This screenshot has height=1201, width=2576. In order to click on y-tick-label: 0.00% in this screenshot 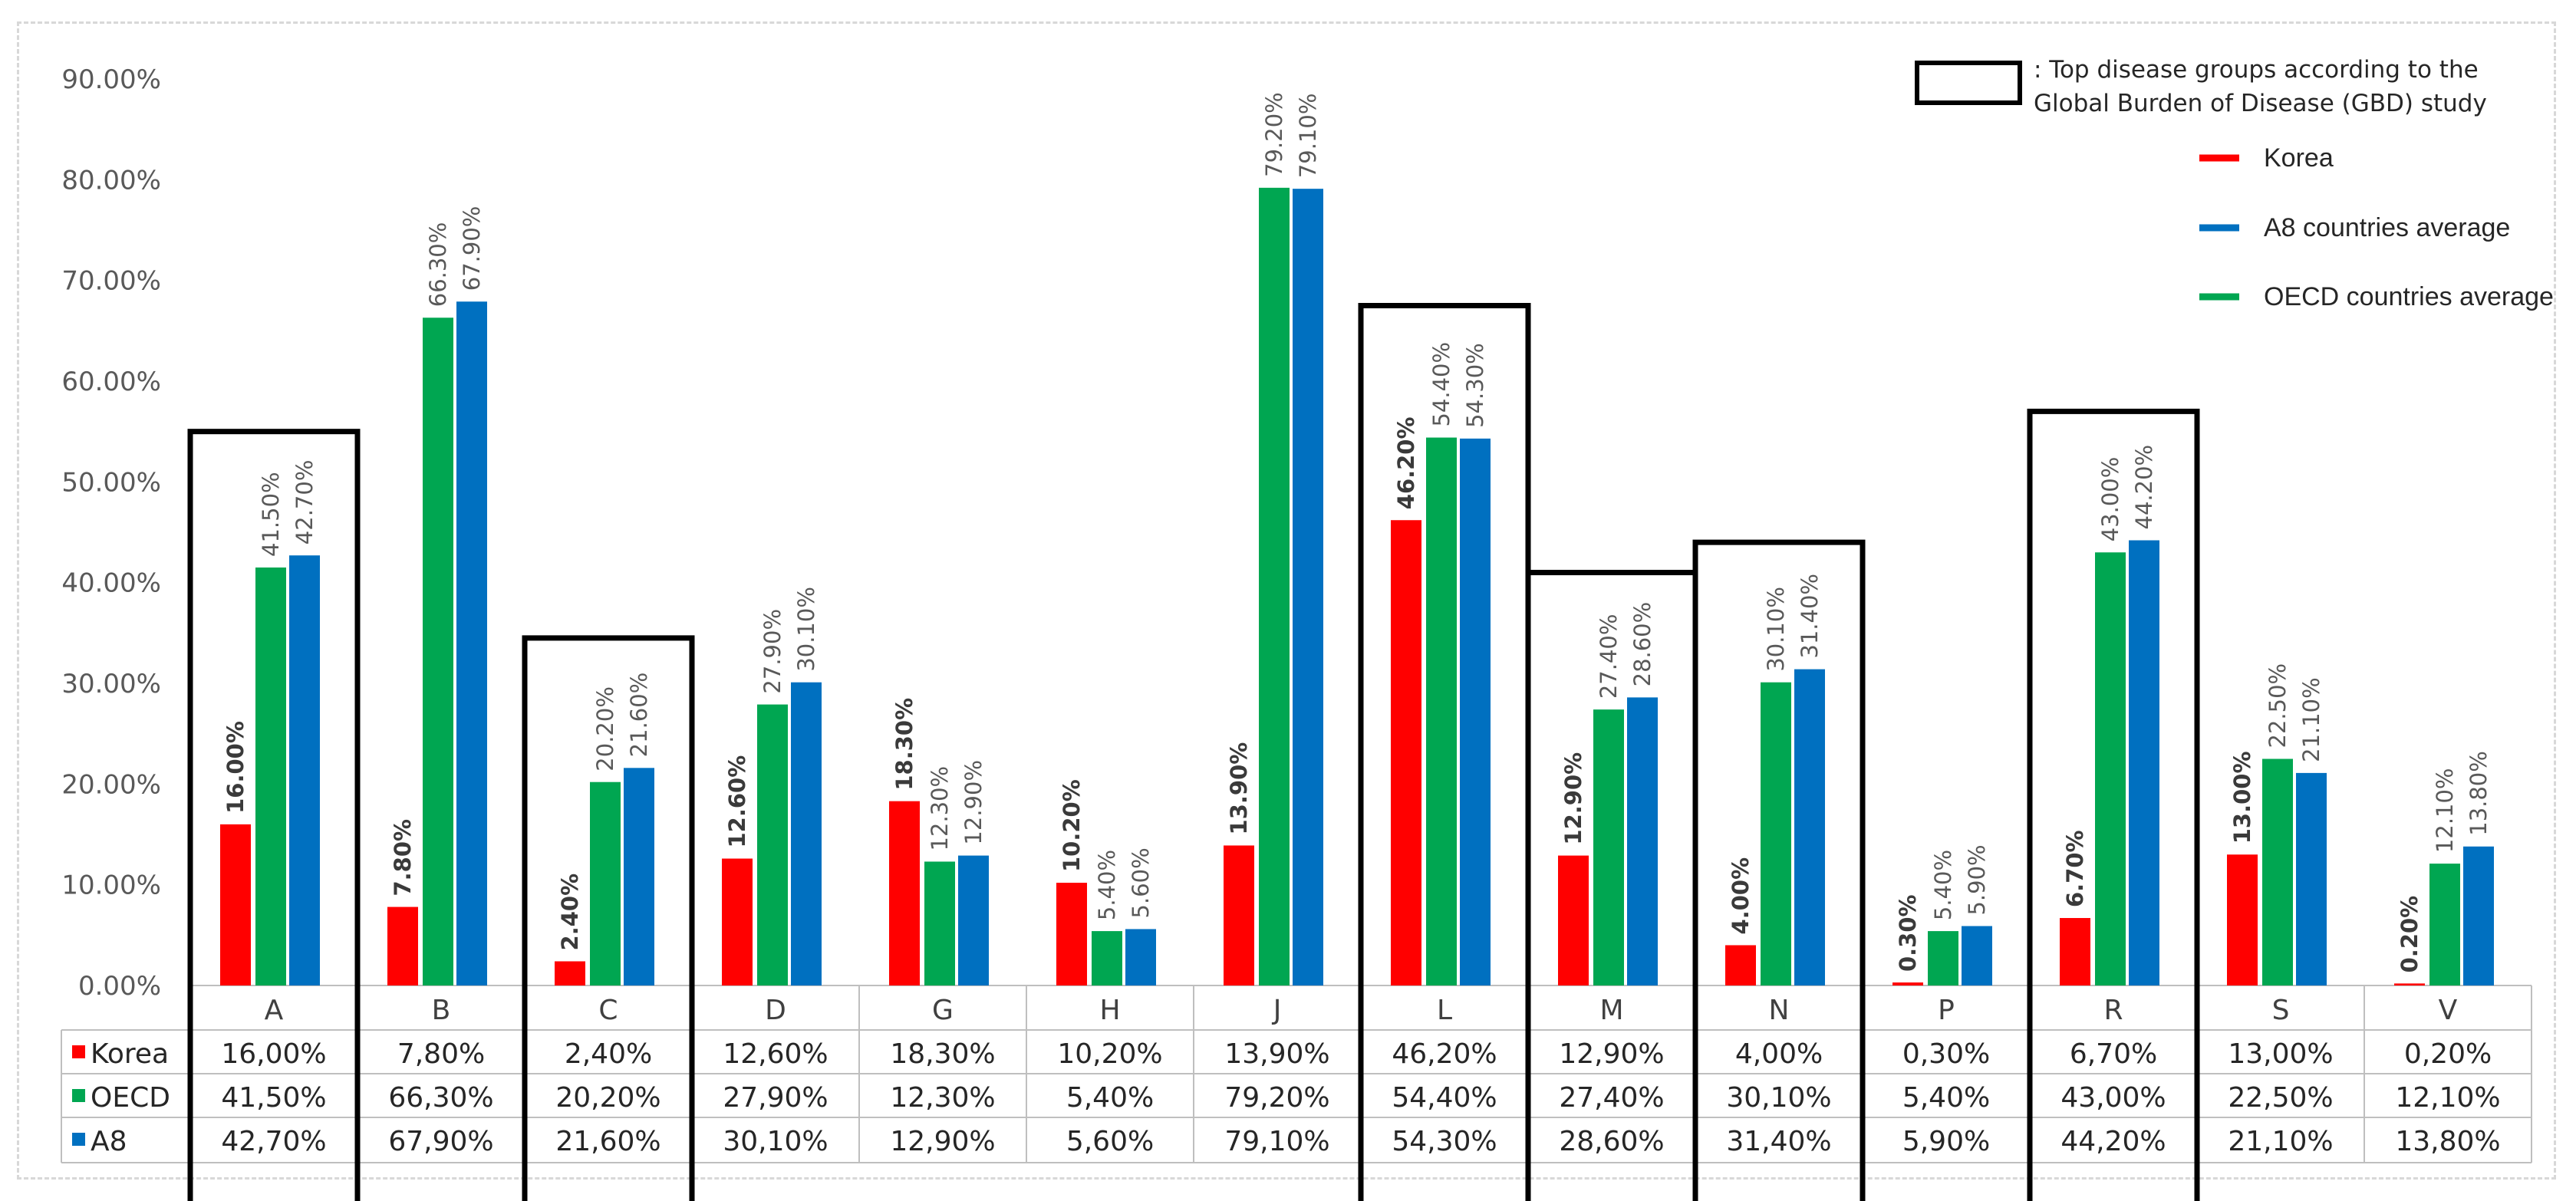, I will do `click(119, 986)`.